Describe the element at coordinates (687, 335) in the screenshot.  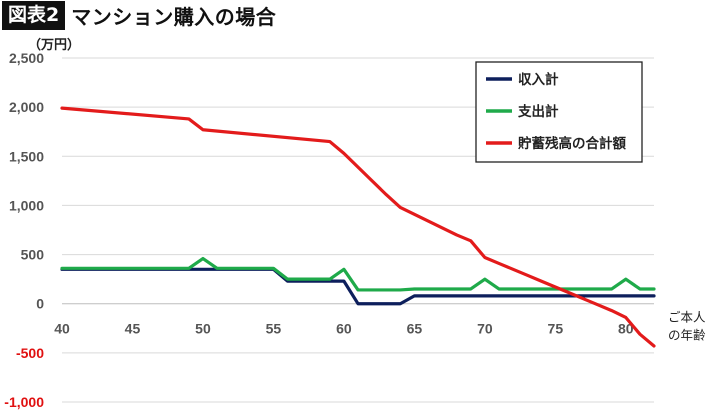
I see `x-axis-caption: の年齢` at that location.